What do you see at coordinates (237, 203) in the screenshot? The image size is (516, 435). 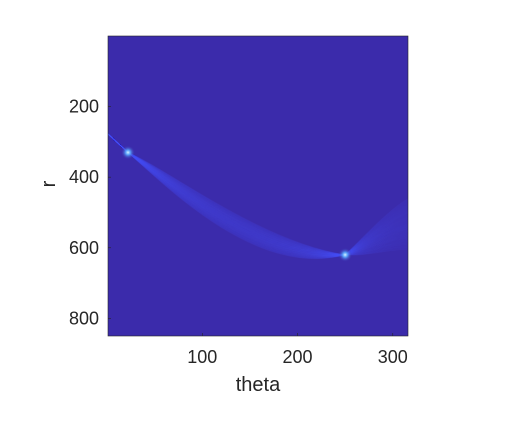 I see `peak-markers` at bounding box center [237, 203].